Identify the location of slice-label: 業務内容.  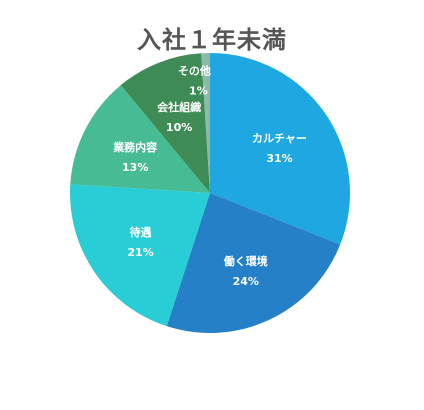
(134, 147).